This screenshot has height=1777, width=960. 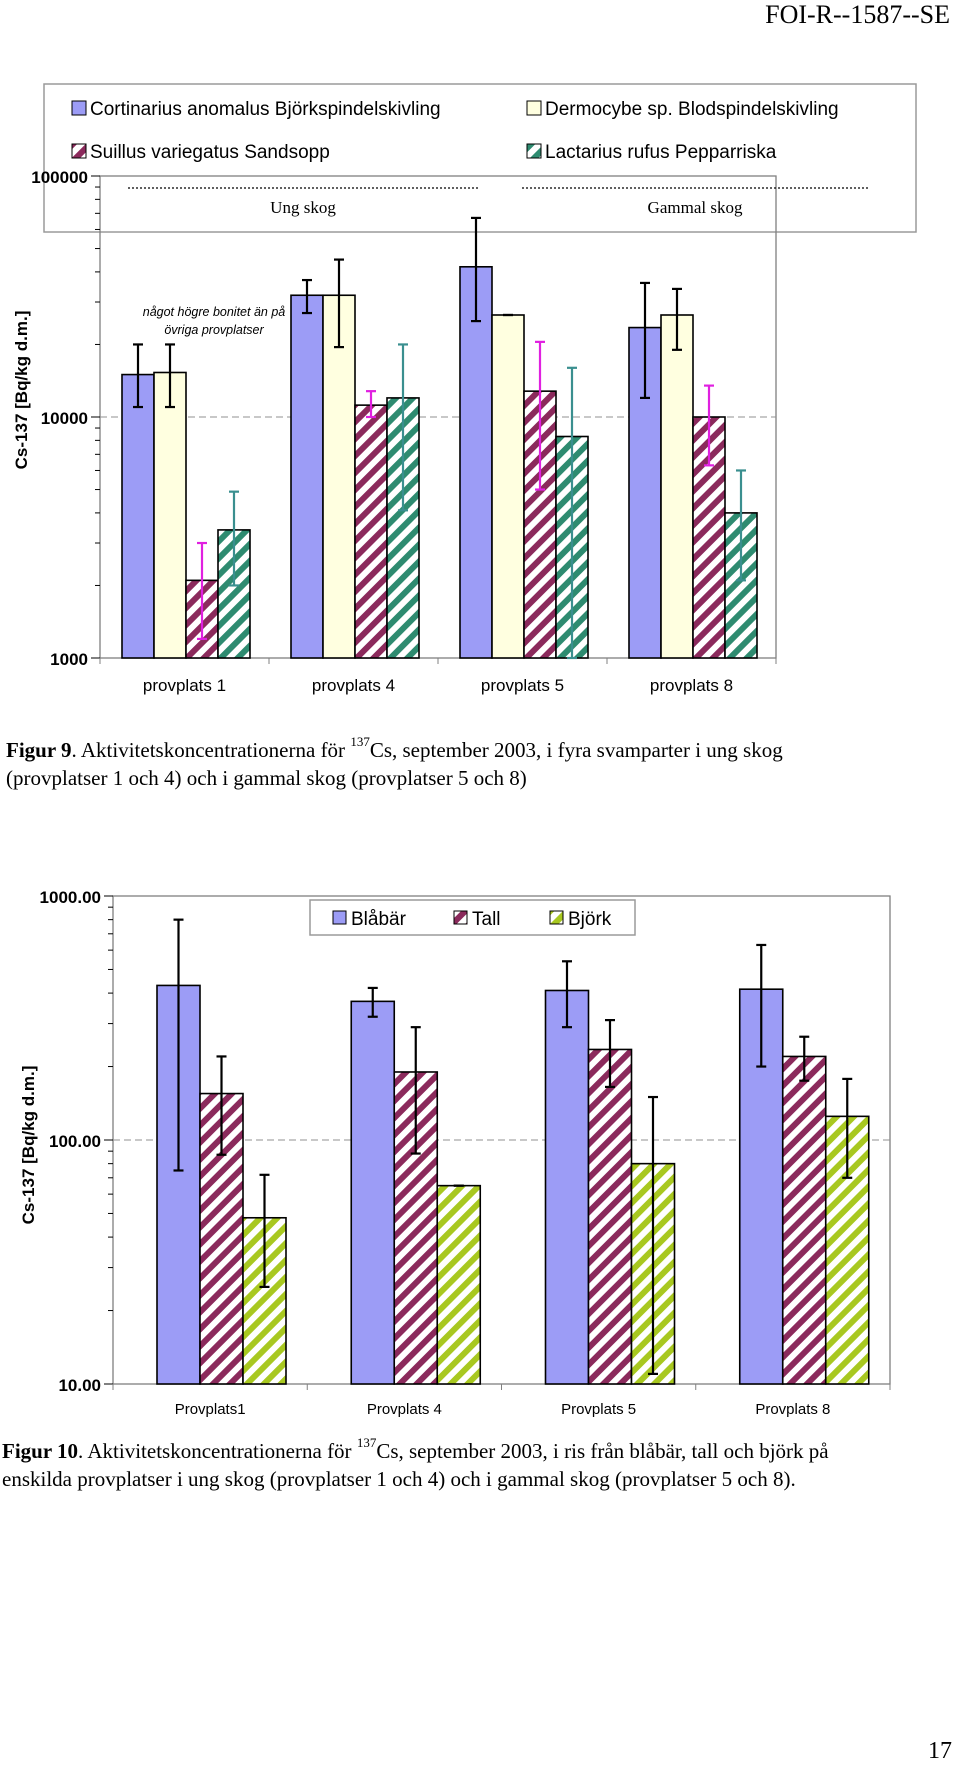 I want to click on annotation-text: något högre bonitet än på, so click(x=214, y=312).